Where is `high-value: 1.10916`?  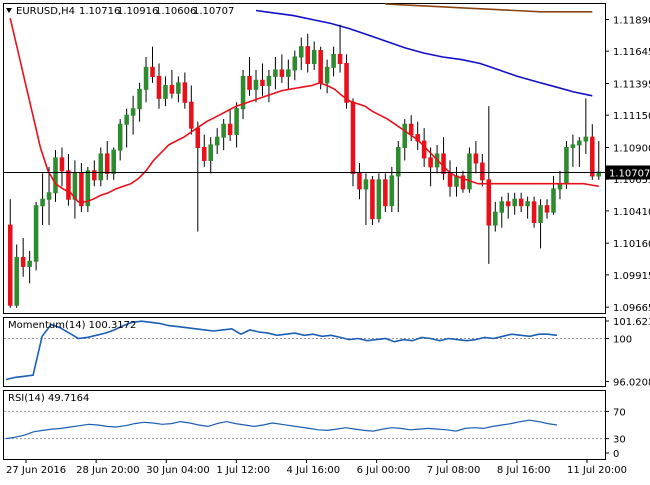 high-value: 1.10916 is located at coordinates (137, 11).